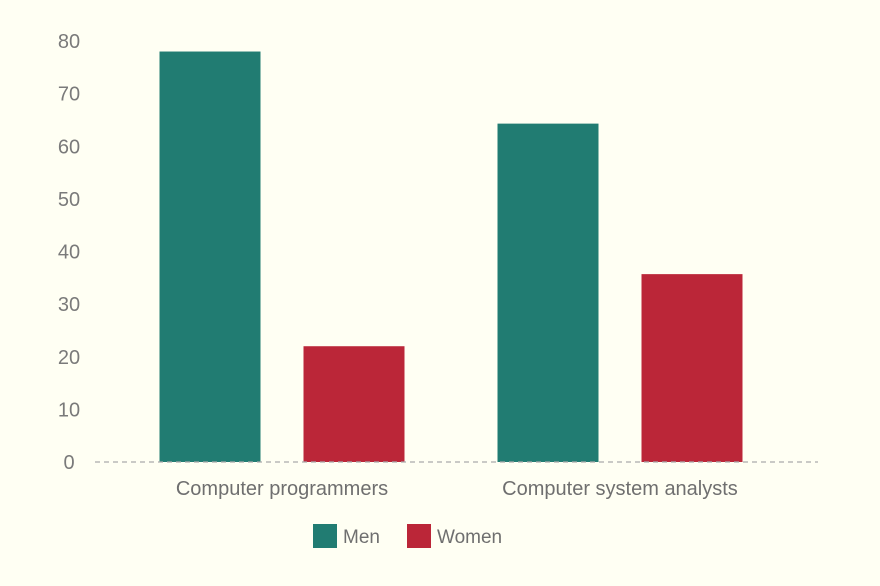 The height and width of the screenshot is (586, 880). I want to click on y-tick-label: 50, so click(69, 200).